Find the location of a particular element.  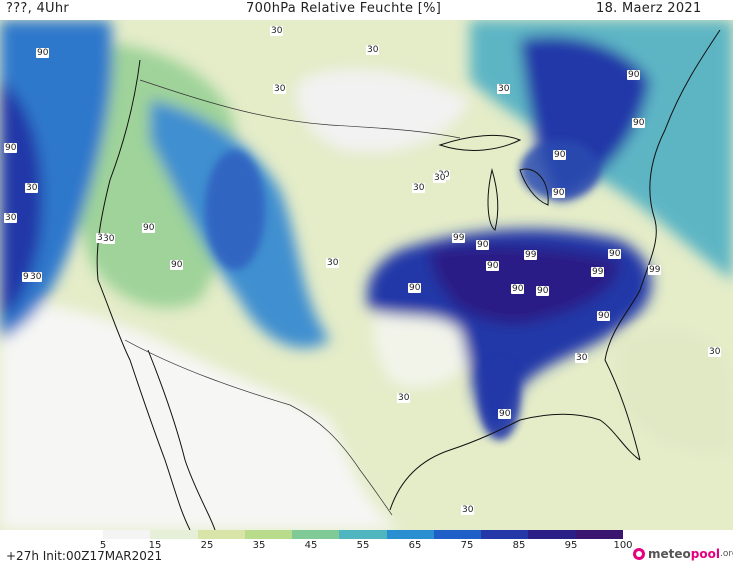

model-run-label: +27h Init:00Z17MAR2021 is located at coordinates (84, 556).